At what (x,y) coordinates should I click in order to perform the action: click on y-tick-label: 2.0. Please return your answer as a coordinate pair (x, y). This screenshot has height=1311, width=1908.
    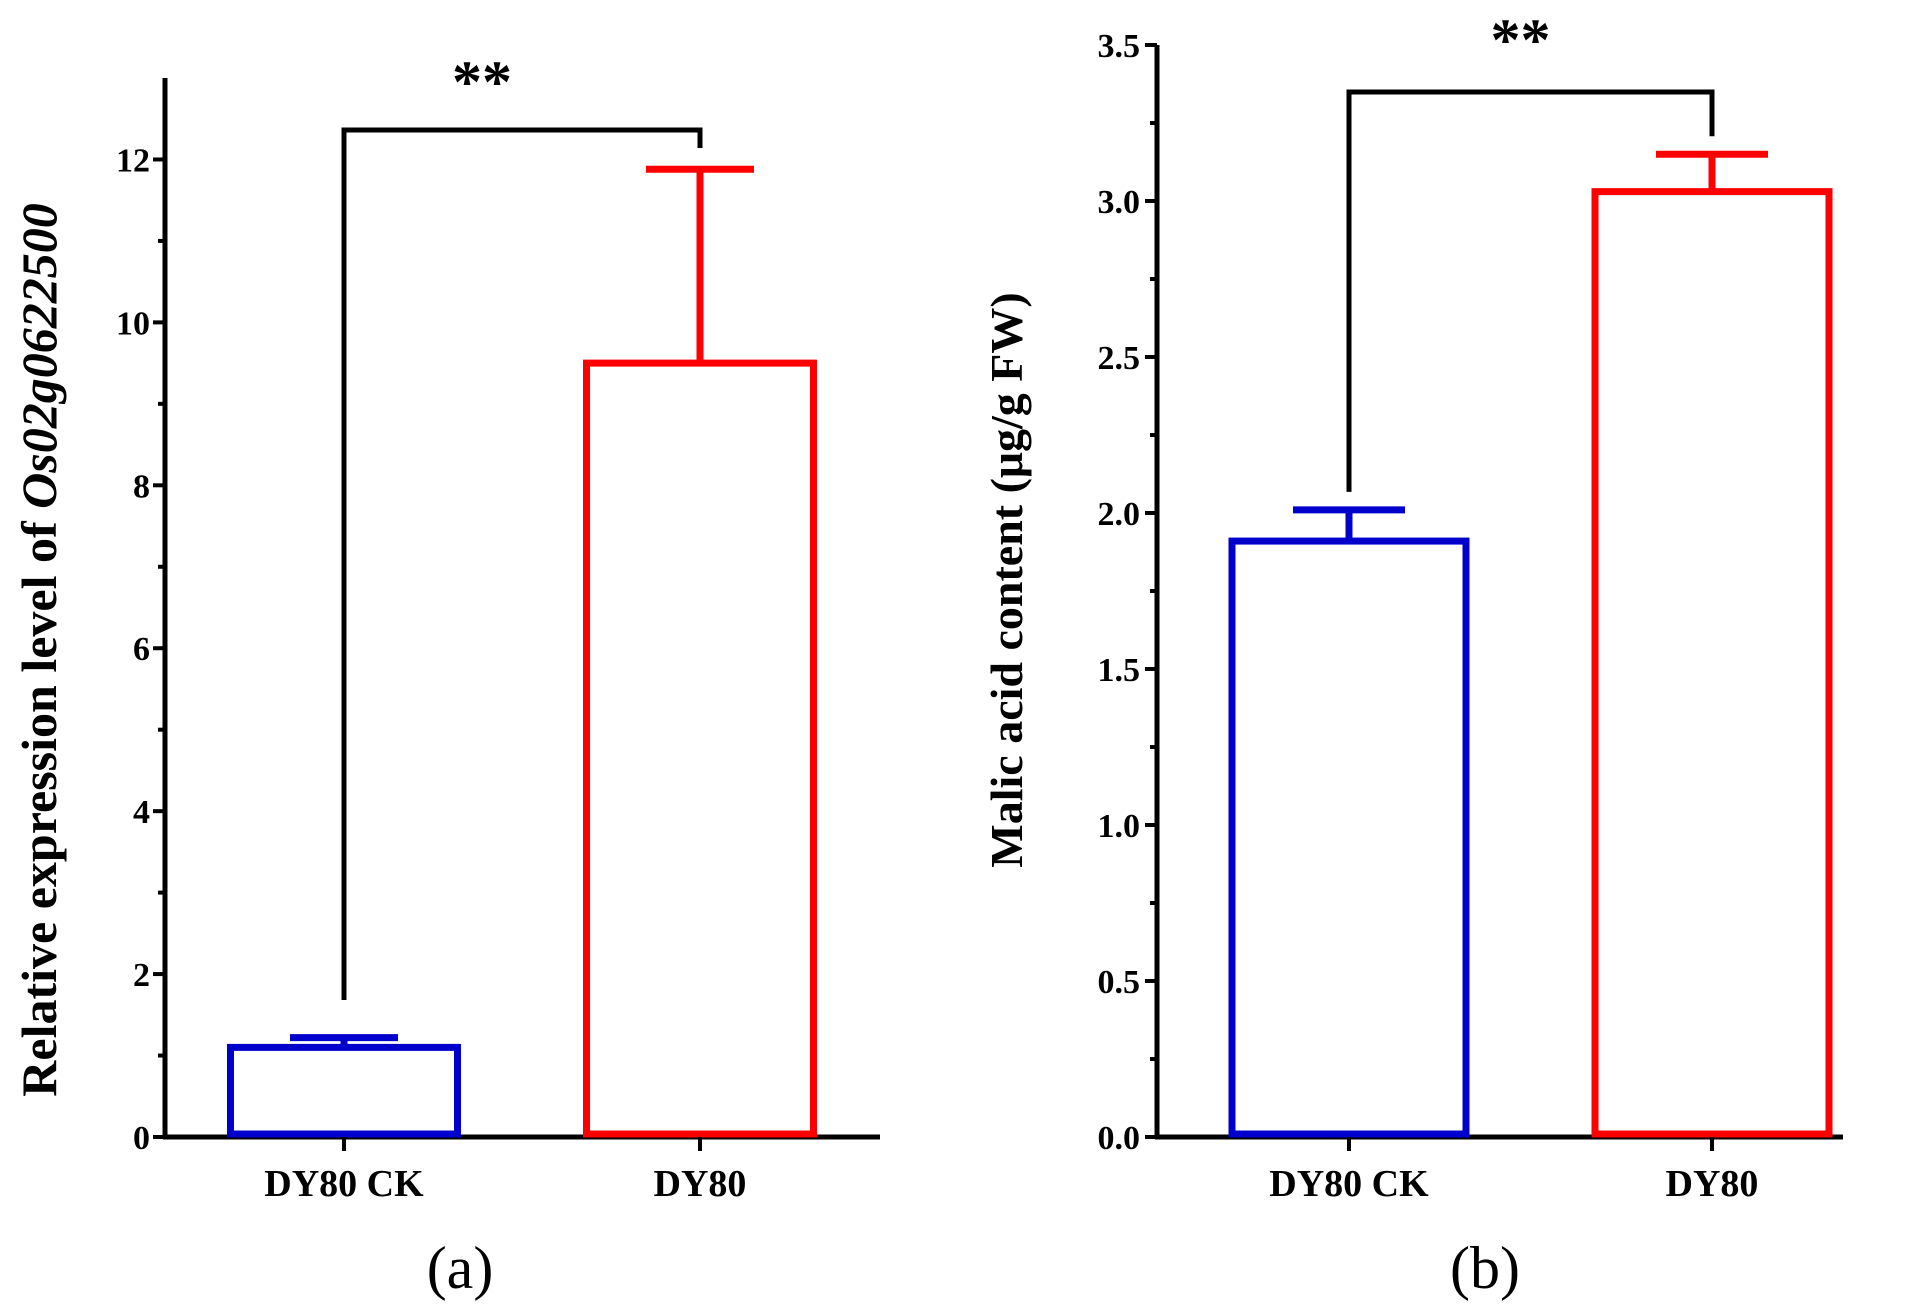
    Looking at the image, I should click on (1119, 514).